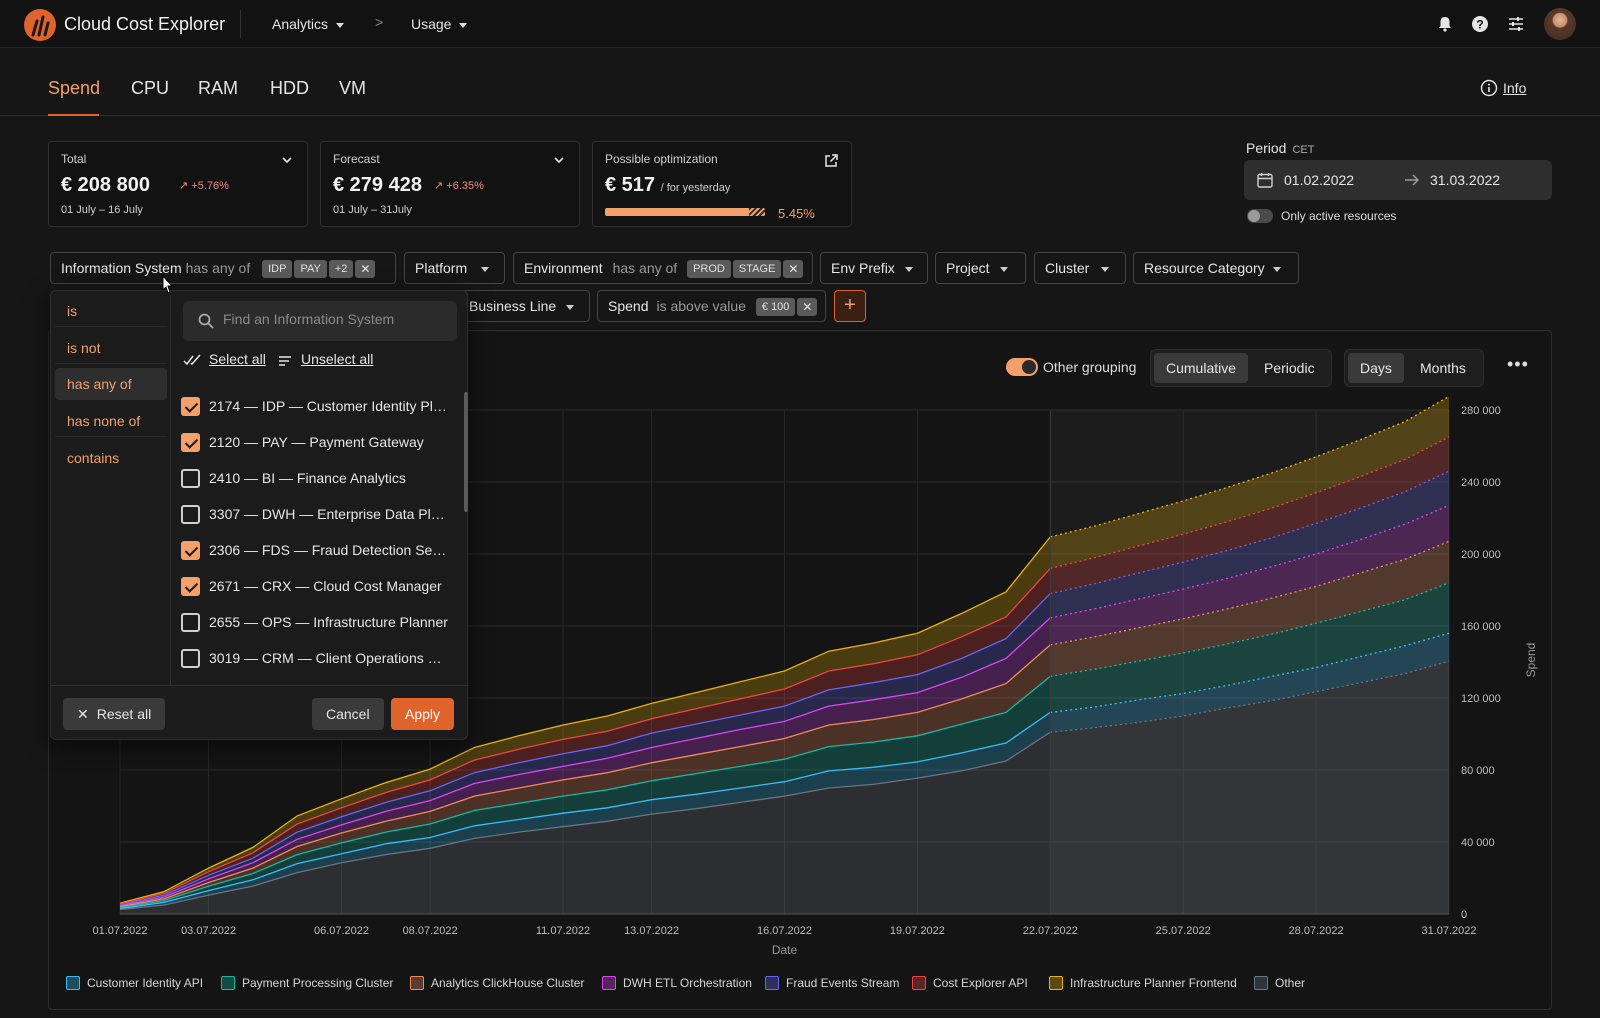 The height and width of the screenshot is (1018, 1600). What do you see at coordinates (308, 24) in the screenshot?
I see `nav-analytics-dropdown: Analytics` at bounding box center [308, 24].